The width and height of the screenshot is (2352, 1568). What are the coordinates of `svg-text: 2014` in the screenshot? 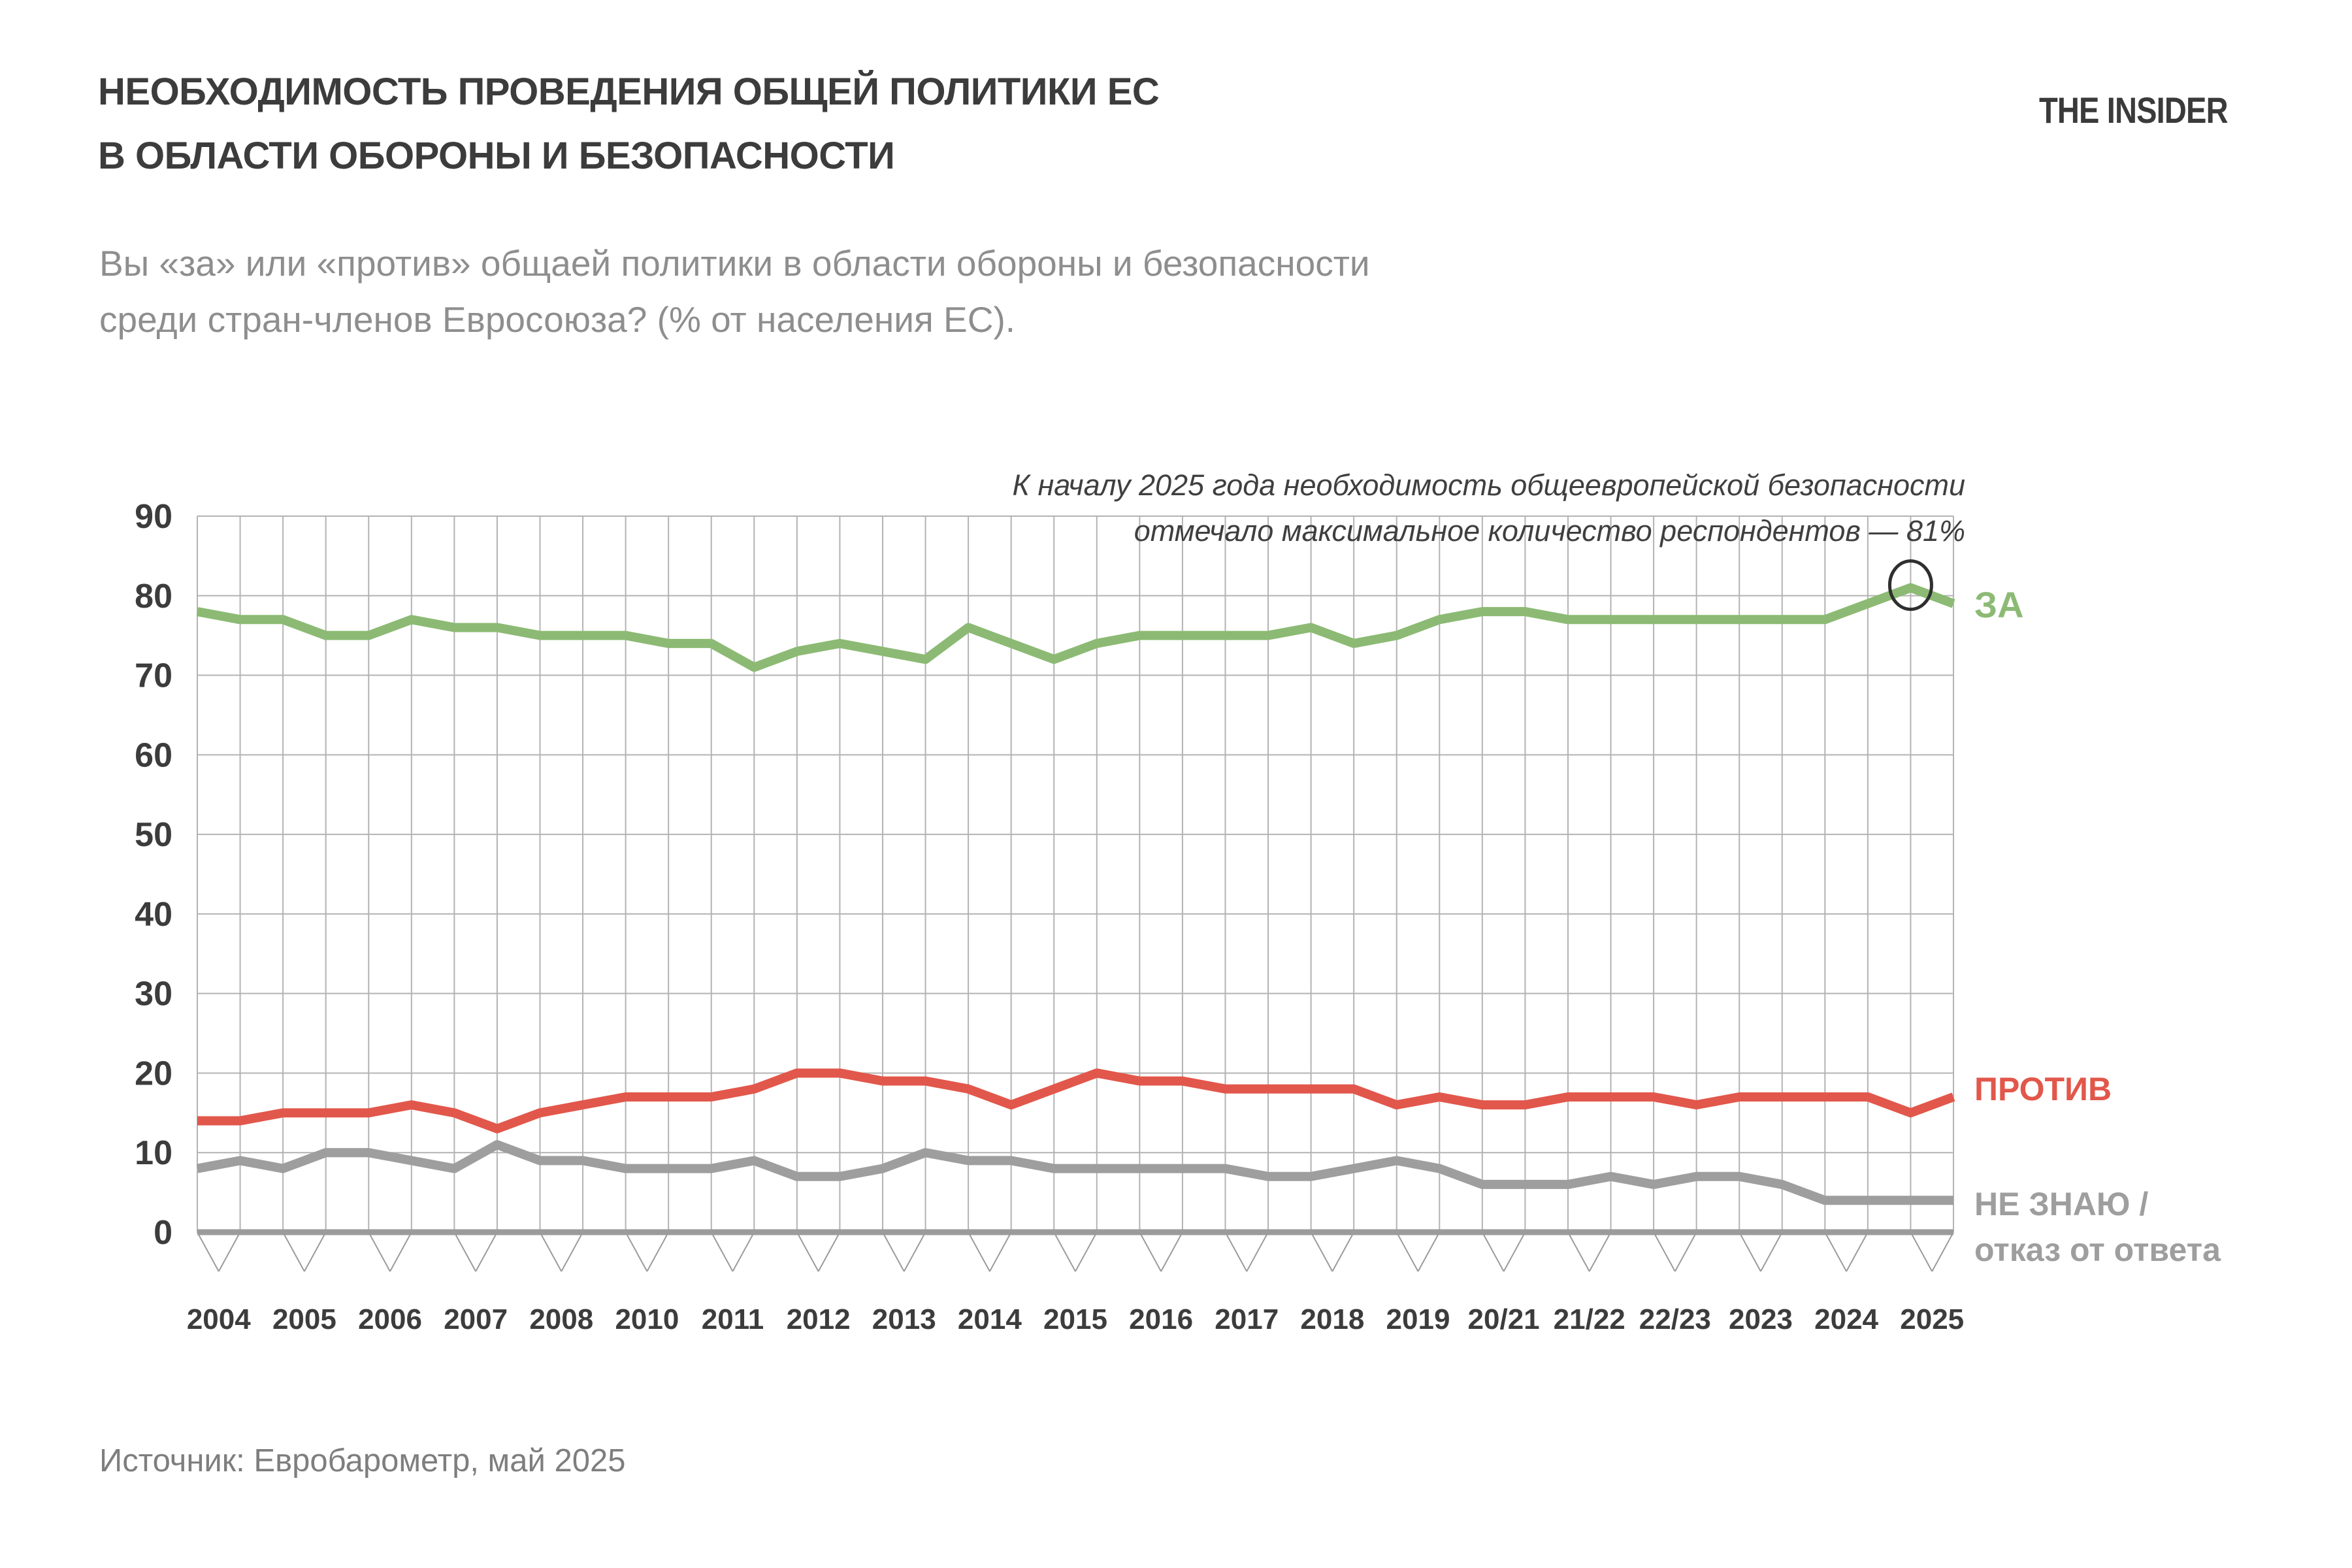 It's located at (990, 1319).